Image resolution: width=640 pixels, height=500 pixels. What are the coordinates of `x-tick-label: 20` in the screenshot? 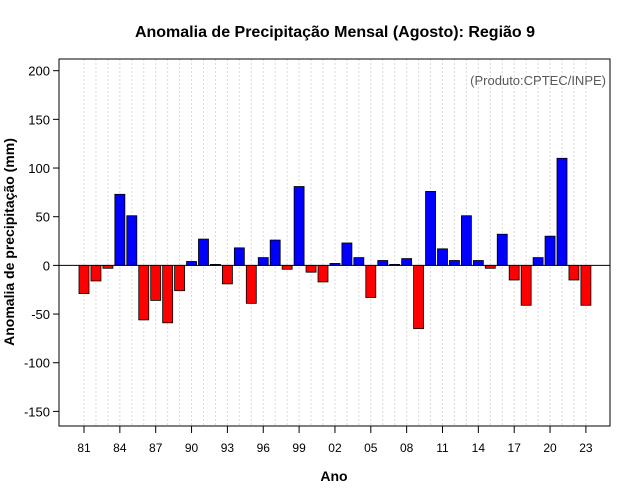 It's located at (550, 448).